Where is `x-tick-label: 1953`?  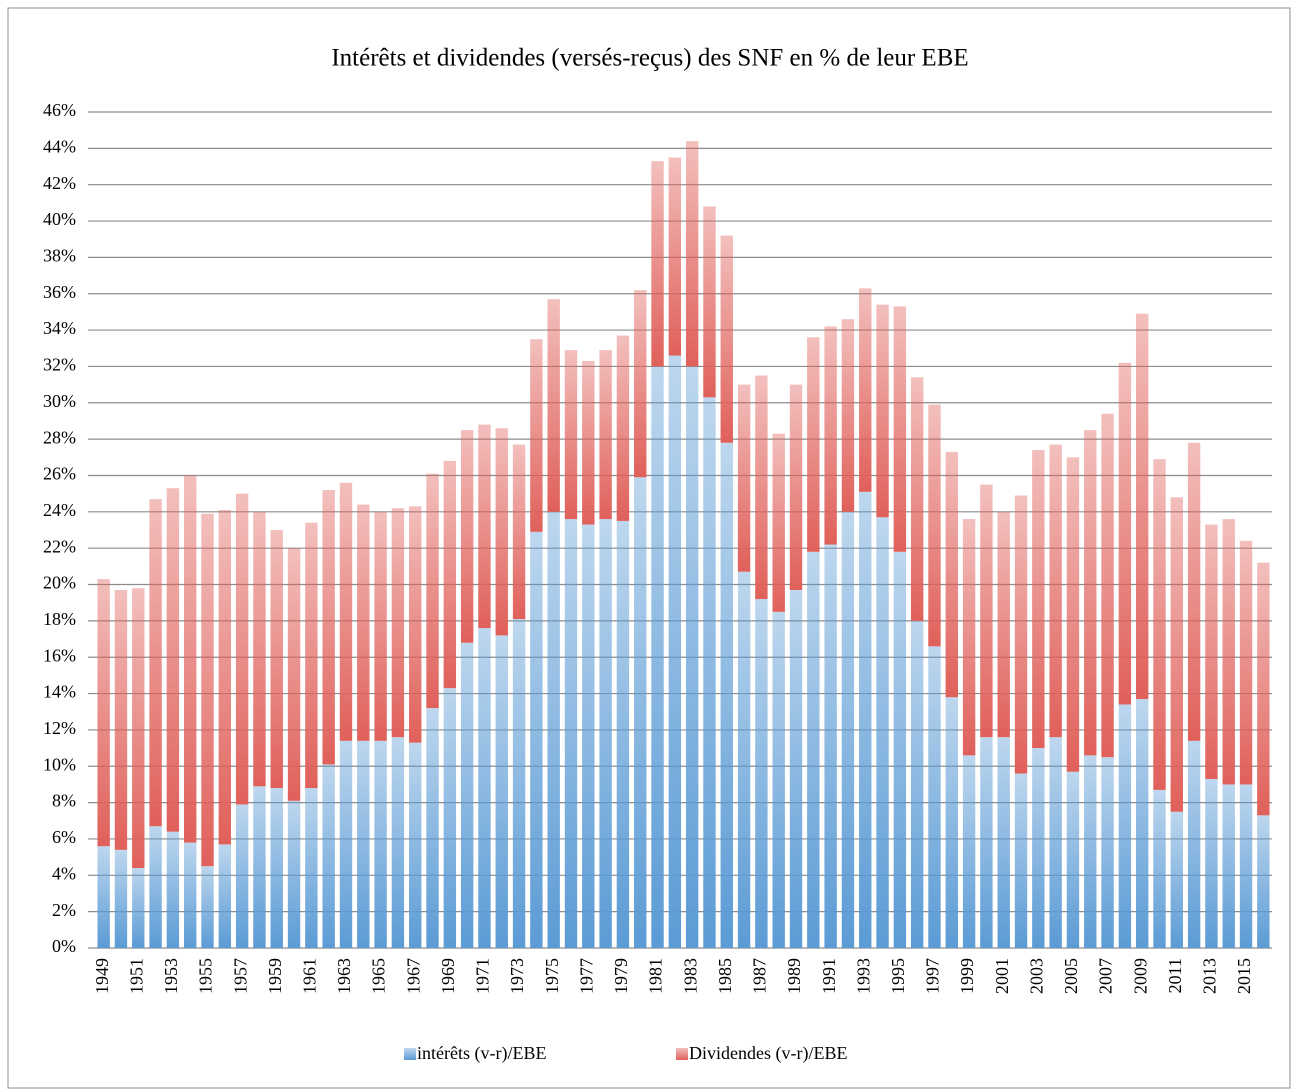 x-tick-label: 1953 is located at coordinates (171, 976).